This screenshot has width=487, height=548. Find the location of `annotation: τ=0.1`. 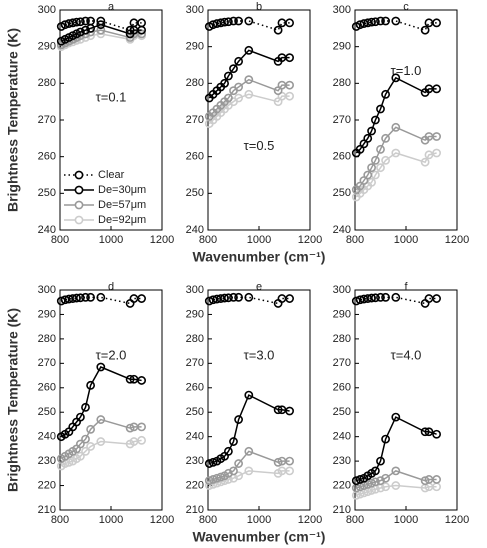

annotation: τ=0.1 is located at coordinates (111, 96).